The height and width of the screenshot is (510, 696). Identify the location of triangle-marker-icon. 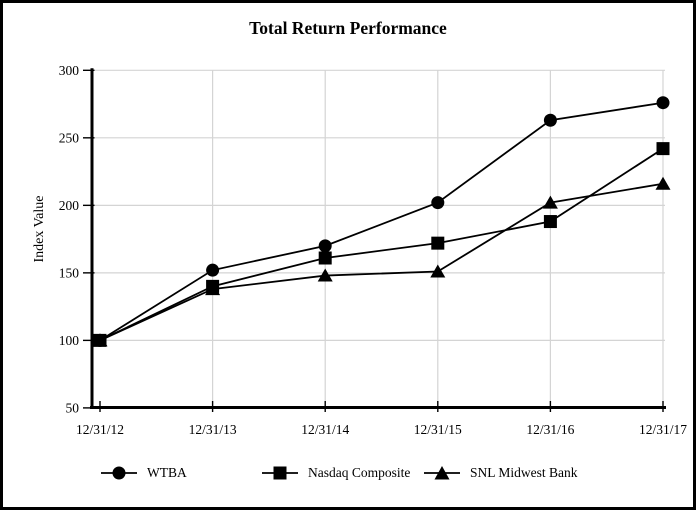
(442, 473).